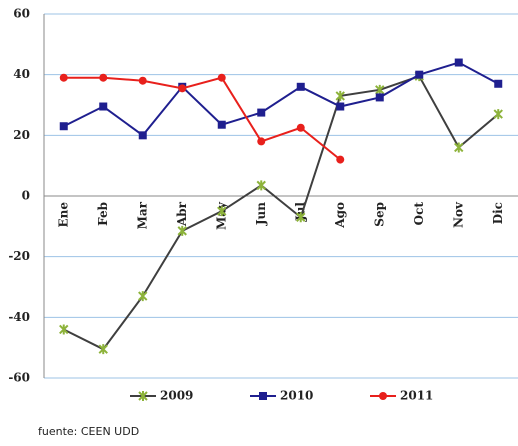 The width and height of the screenshot is (518, 446). Describe the element at coordinates (419, 214) in the screenshot. I see `x-tick-label: Oct` at that location.